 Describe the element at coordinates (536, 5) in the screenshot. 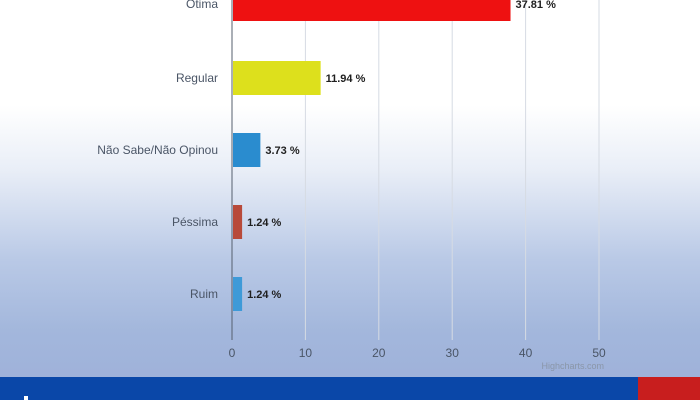

I see `data-label: 37.81 %` at that location.